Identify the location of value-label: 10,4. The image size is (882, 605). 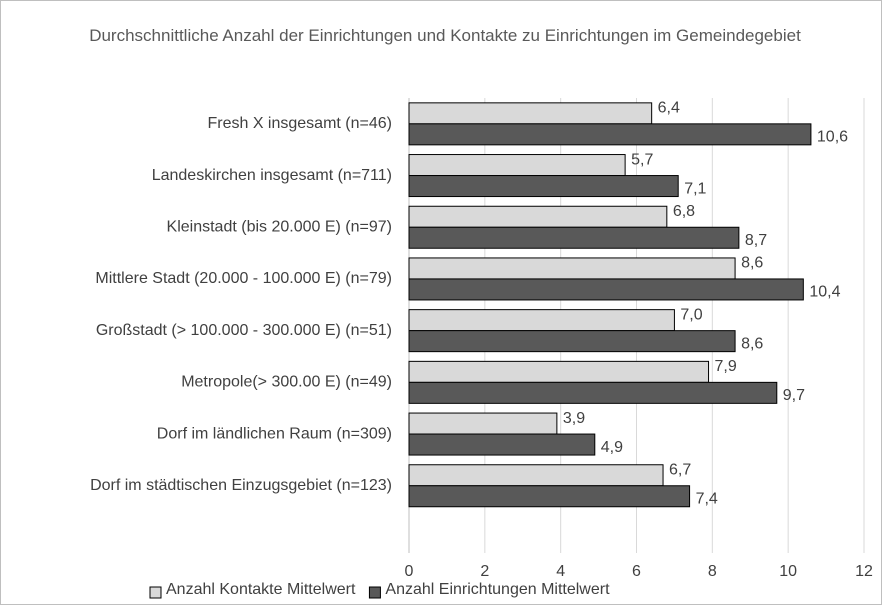
(824, 292).